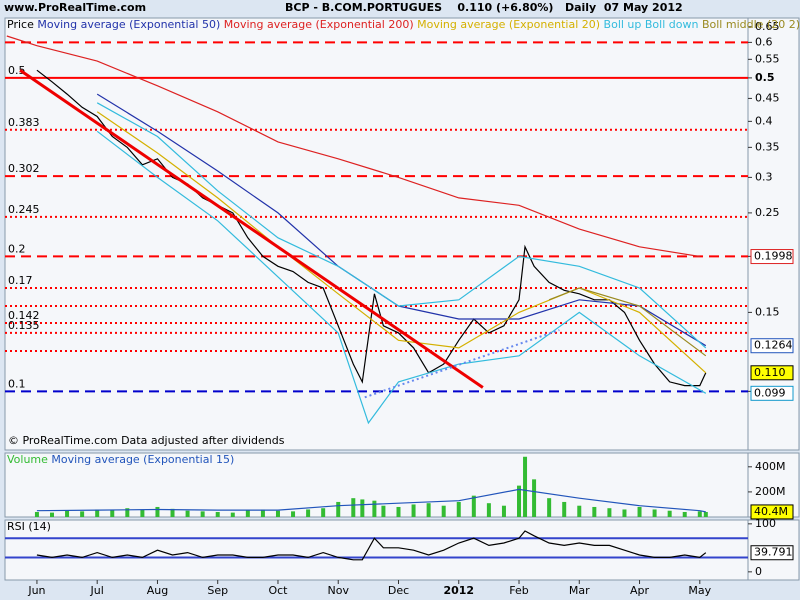  Describe the element at coordinates (758, 571) in the screenshot. I see `y-tick-label: 0` at that location.